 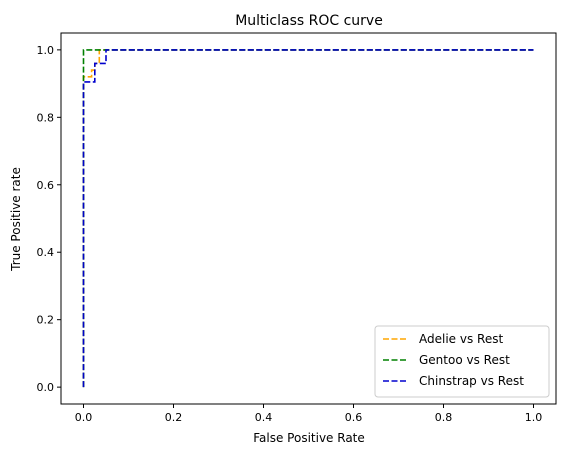 What do you see at coordinates (461, 339) in the screenshot?
I see `legend-label-1: Adelie vs Rest` at bounding box center [461, 339].